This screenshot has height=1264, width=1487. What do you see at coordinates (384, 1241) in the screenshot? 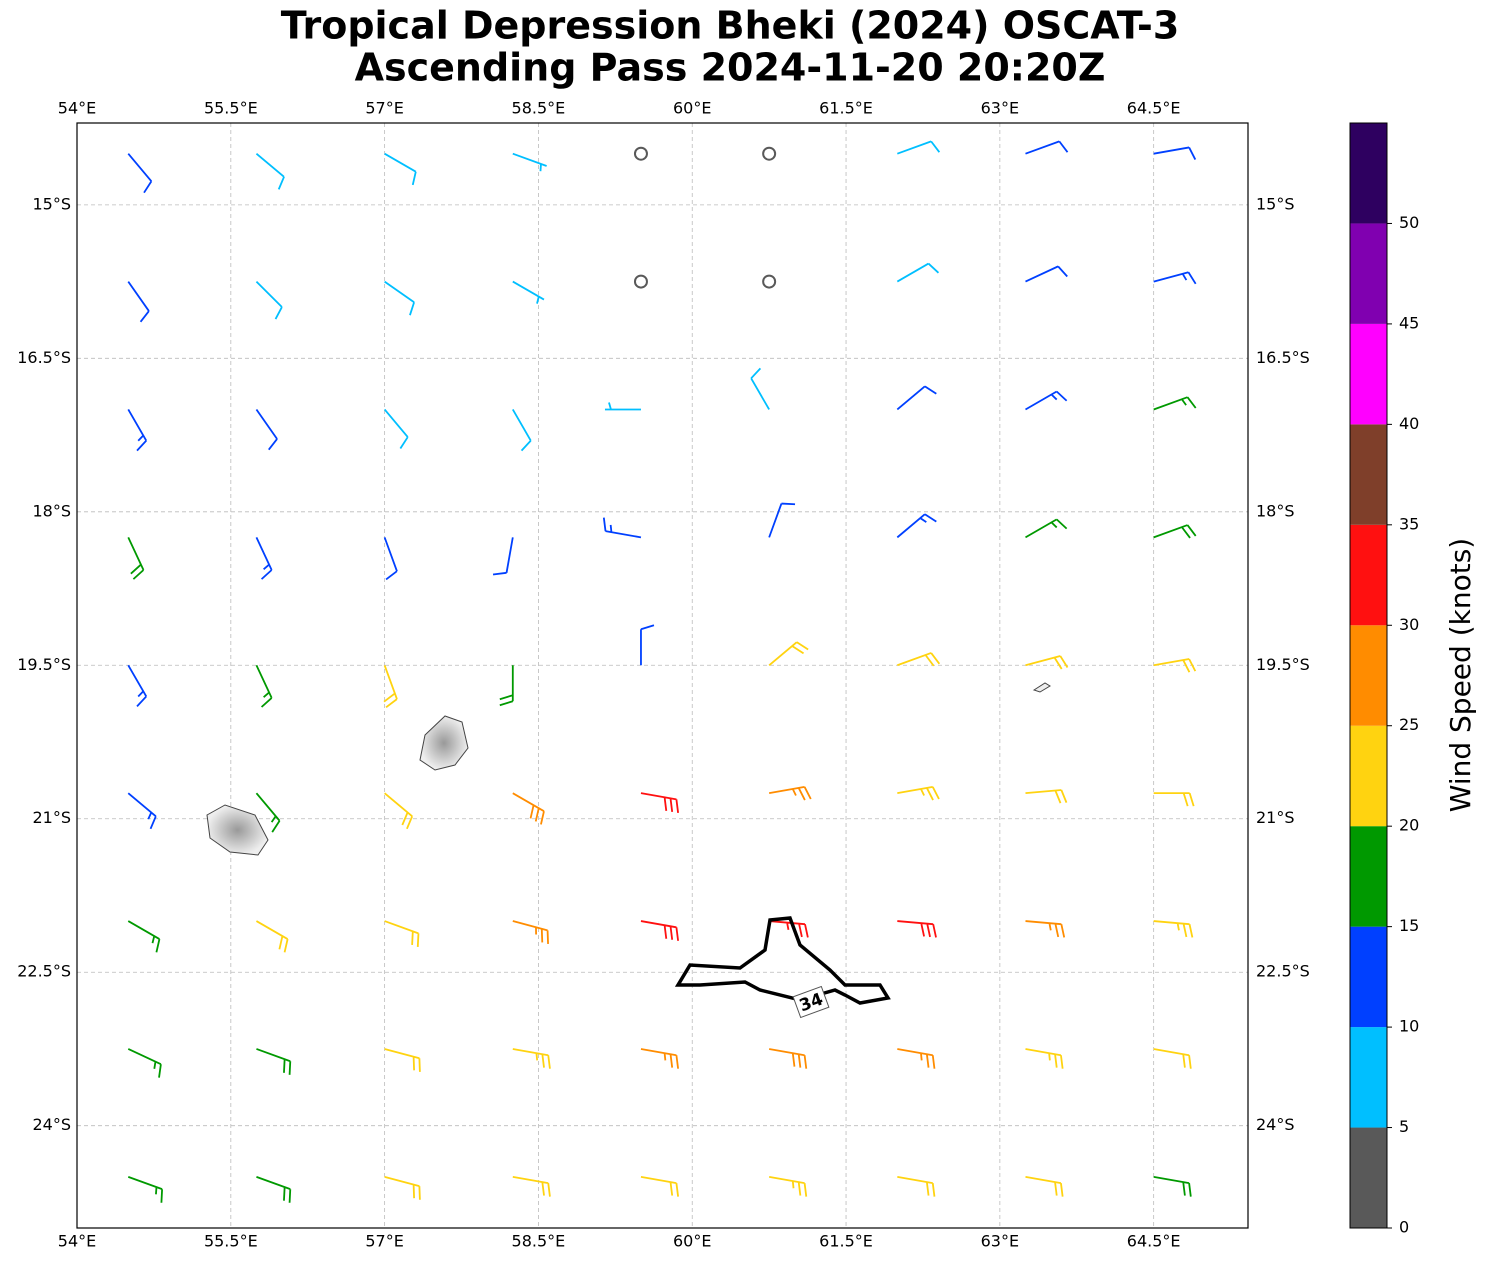
I see `x-tick-label: 57°E` at bounding box center [384, 1241].